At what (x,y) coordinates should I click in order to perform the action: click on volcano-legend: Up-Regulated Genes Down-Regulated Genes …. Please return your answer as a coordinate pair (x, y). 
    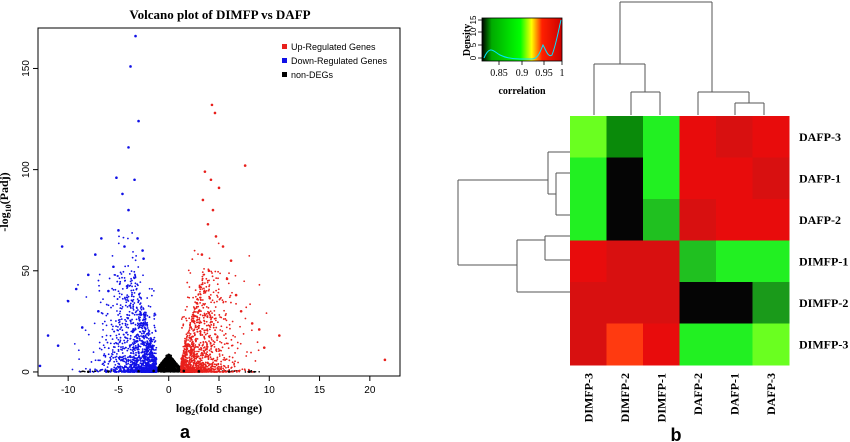
    Looking at the image, I should click on (335, 61).